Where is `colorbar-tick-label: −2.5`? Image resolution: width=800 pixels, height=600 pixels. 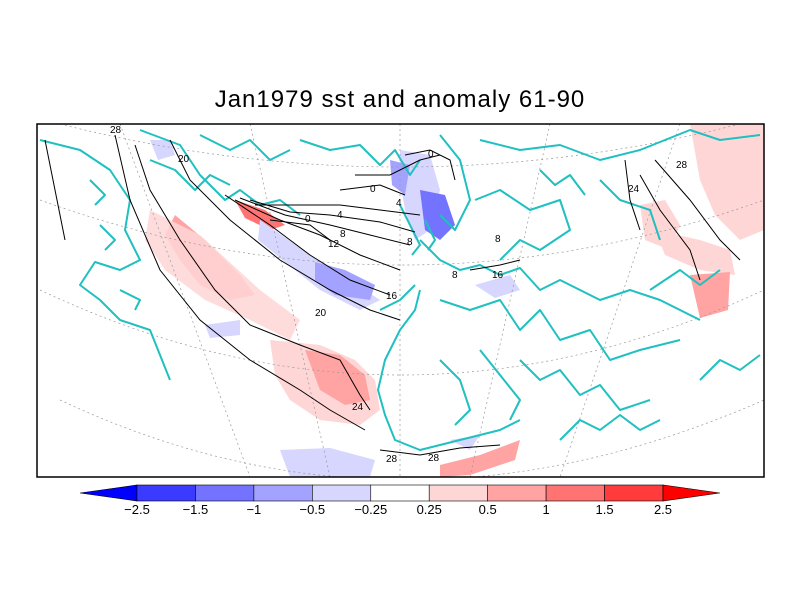
colorbar-tick-label: −2.5 is located at coordinates (137, 509).